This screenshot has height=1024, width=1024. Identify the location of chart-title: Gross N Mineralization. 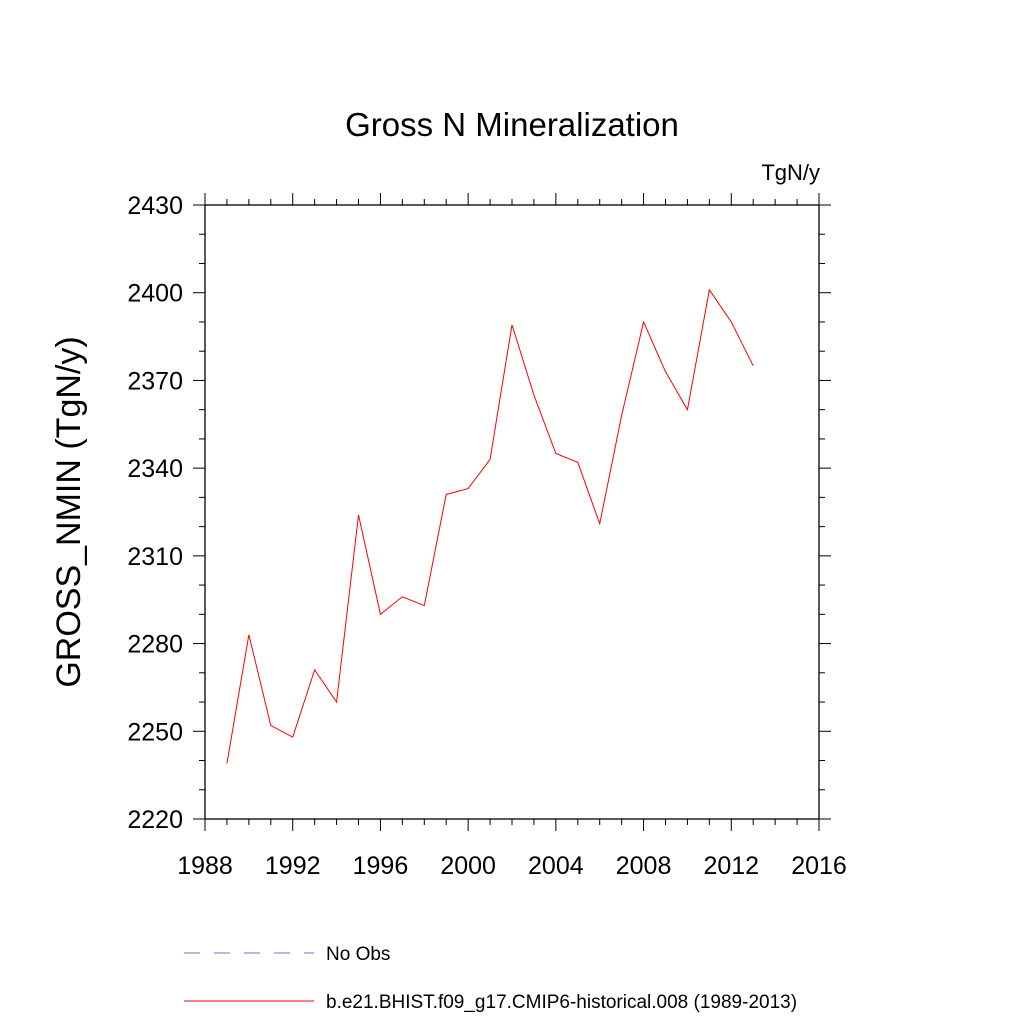
(512, 124).